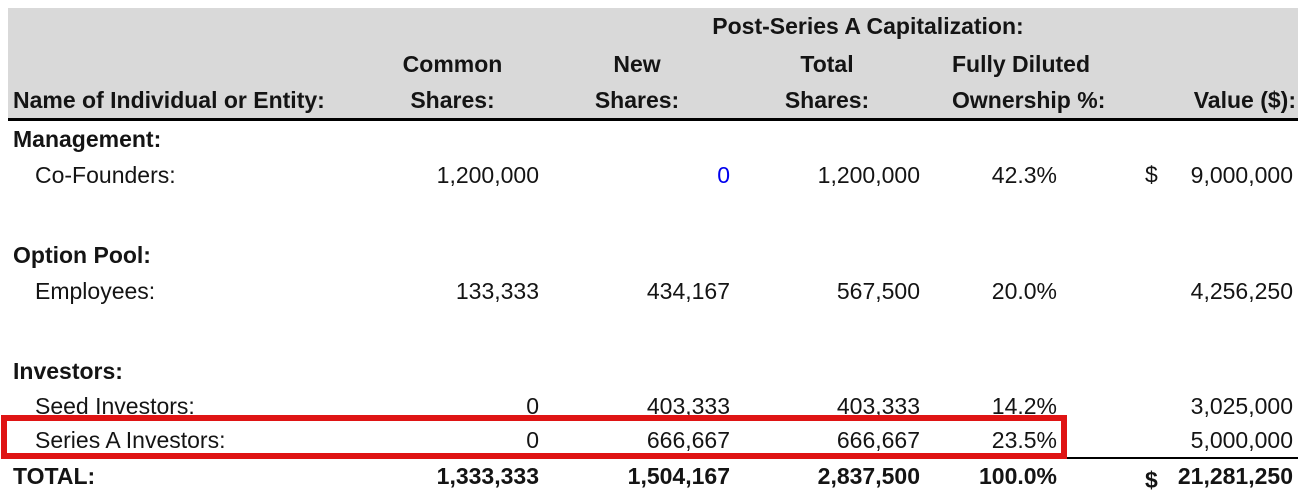 The width and height of the screenshot is (1314, 492). I want to click on header-total-line1: Total, so click(827, 64).